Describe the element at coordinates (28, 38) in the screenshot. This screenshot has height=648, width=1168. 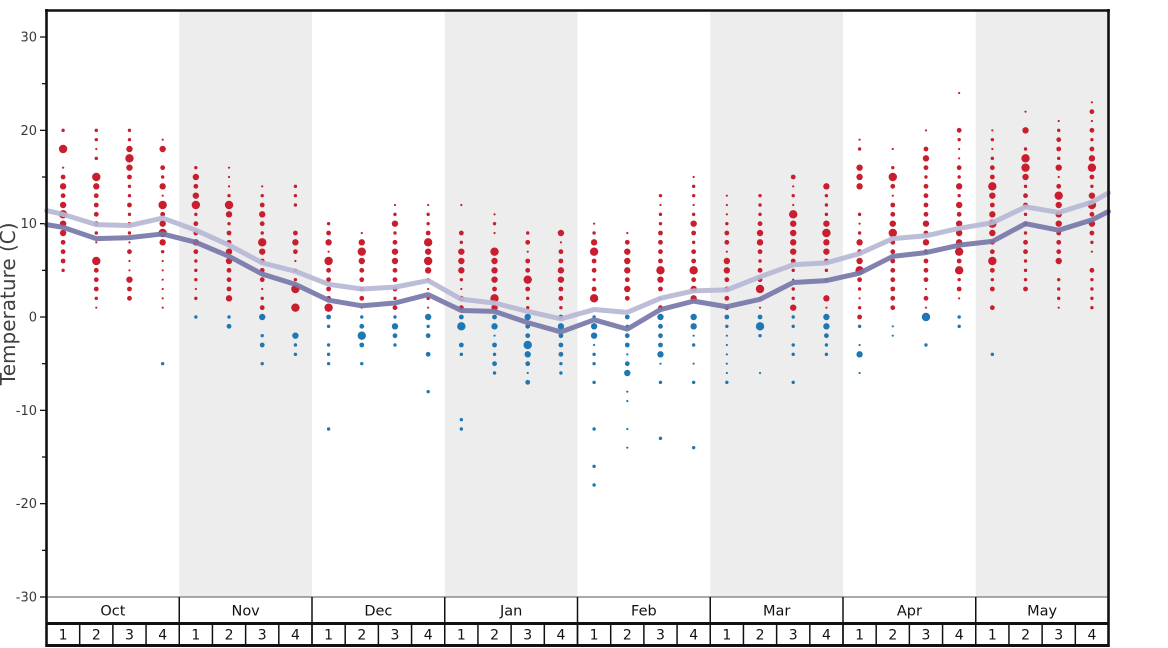
I see `y-tick-label: 30` at that location.